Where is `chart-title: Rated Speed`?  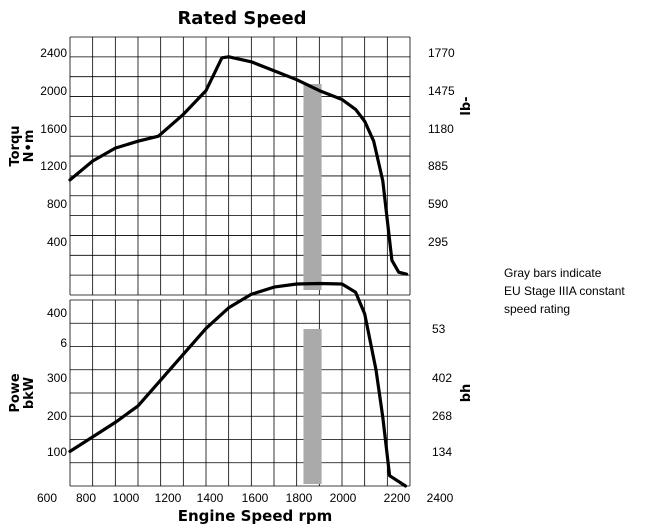 chart-title: Rated Speed is located at coordinates (241, 18).